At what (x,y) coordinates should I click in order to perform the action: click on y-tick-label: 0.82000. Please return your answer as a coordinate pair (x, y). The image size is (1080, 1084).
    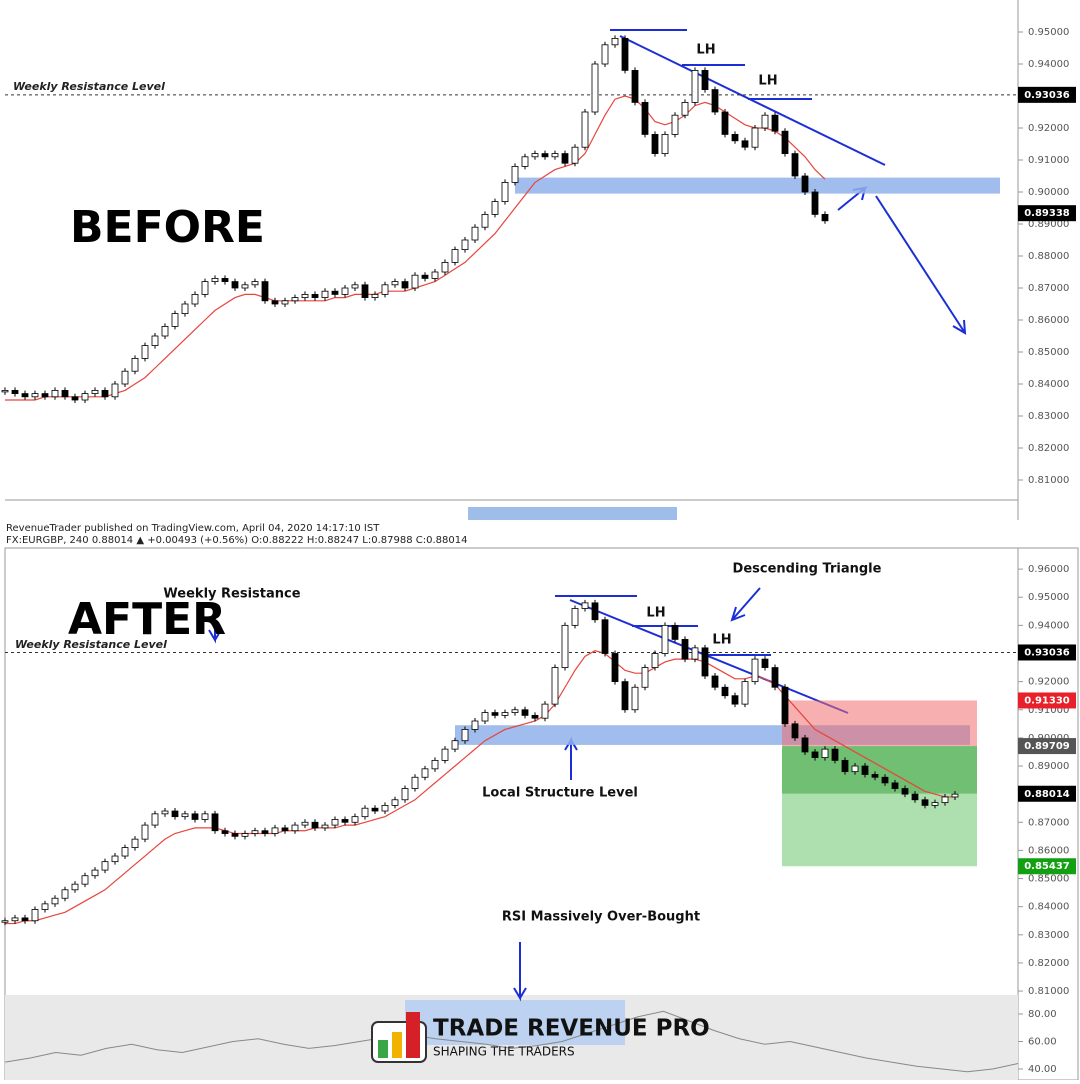
    Looking at the image, I should click on (1048, 963).